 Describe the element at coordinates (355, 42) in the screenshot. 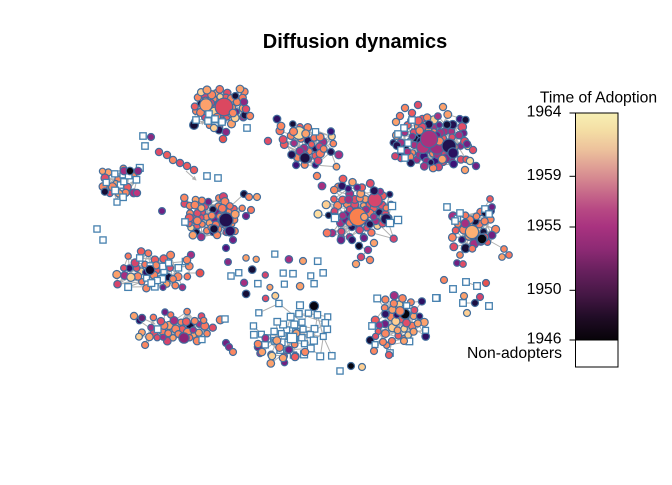

I see `svg-text: Diffusion dynamics` at that location.